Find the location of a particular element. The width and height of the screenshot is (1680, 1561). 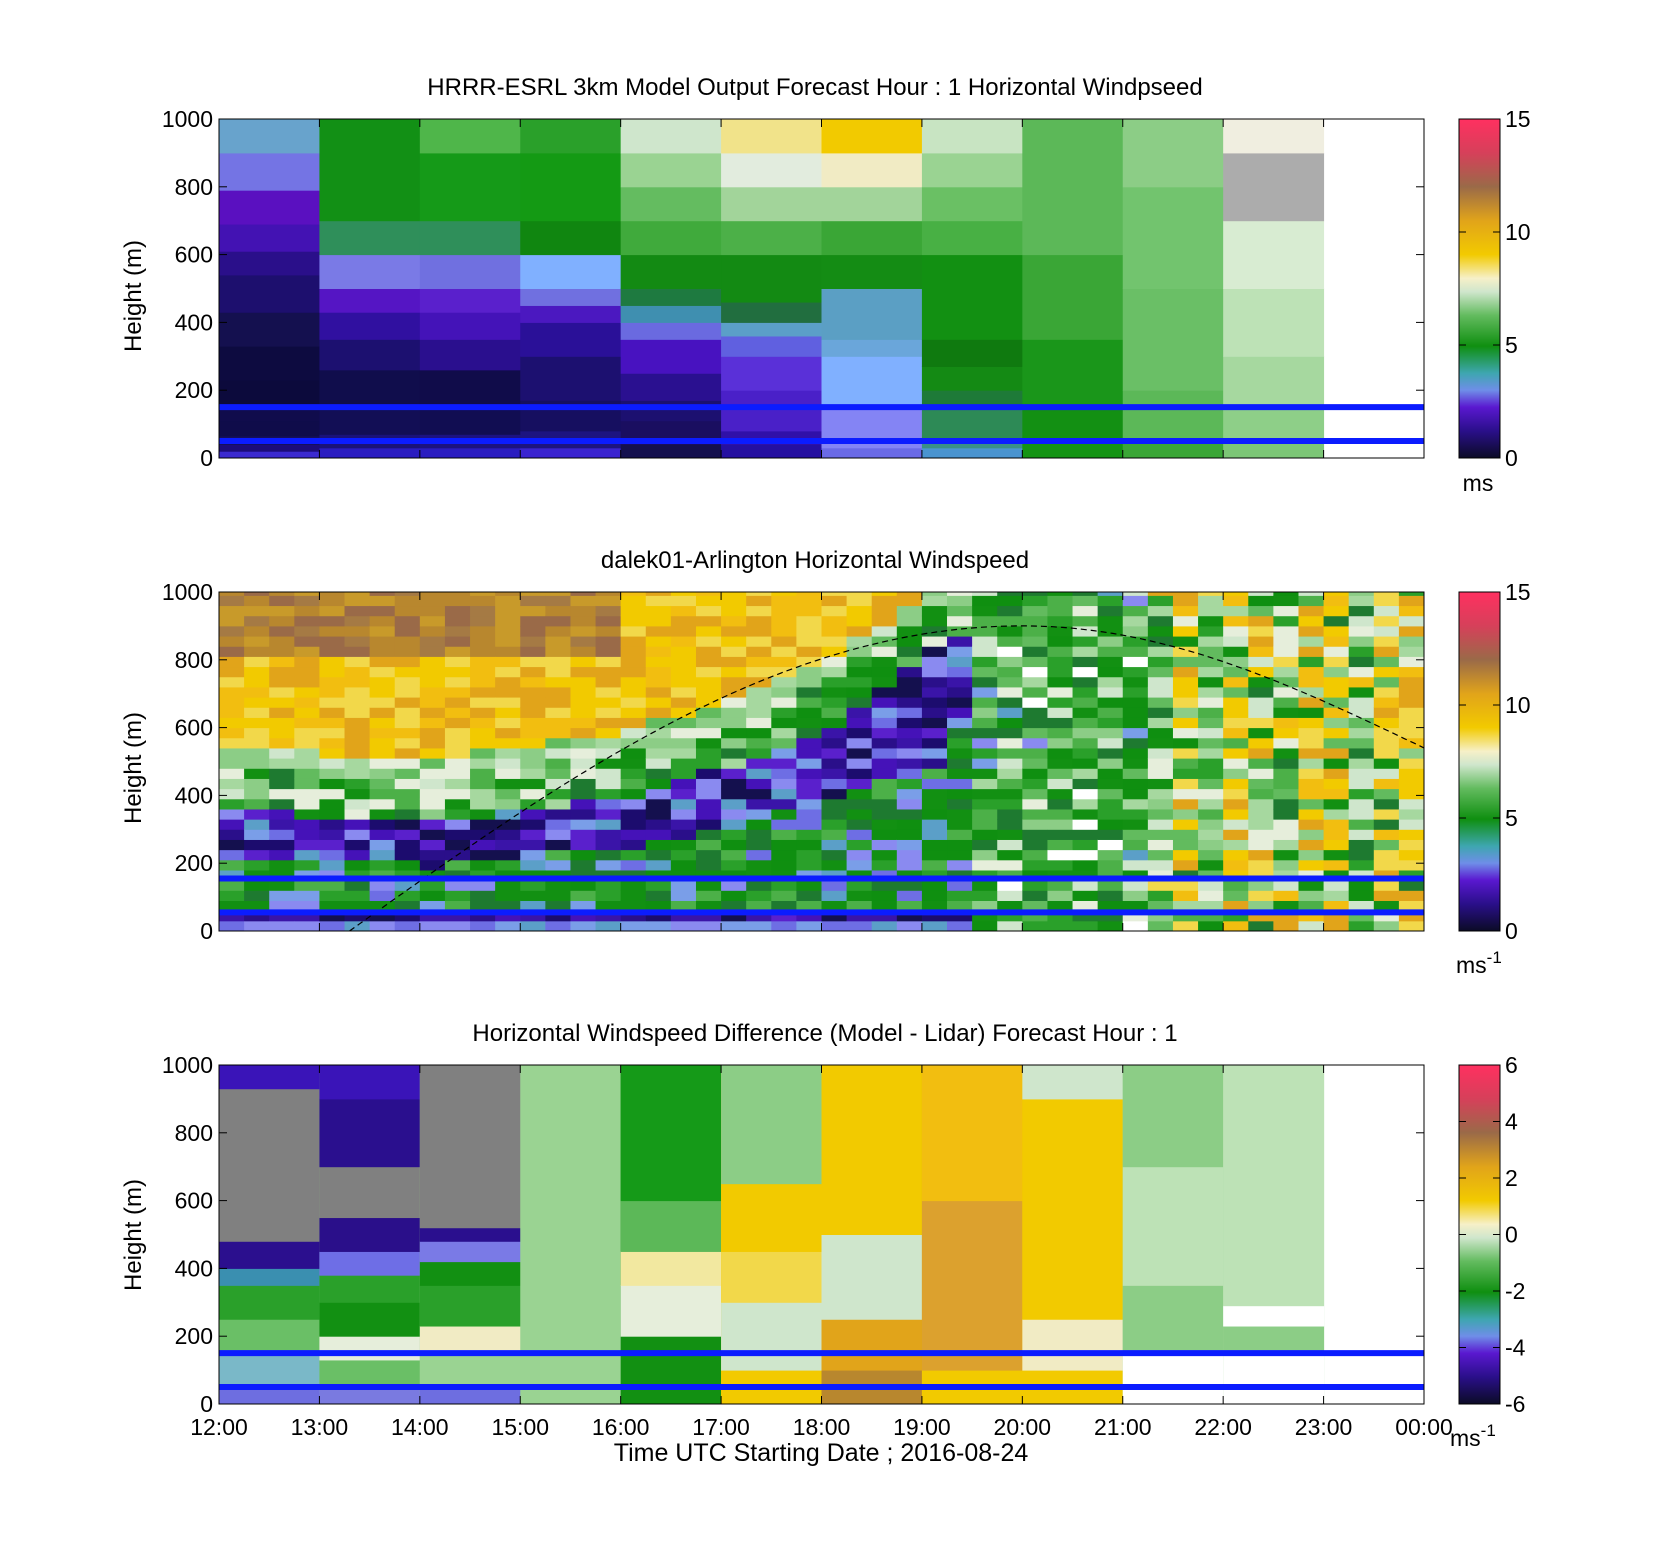

lidar-dashed-curve is located at coordinates (887, 778).